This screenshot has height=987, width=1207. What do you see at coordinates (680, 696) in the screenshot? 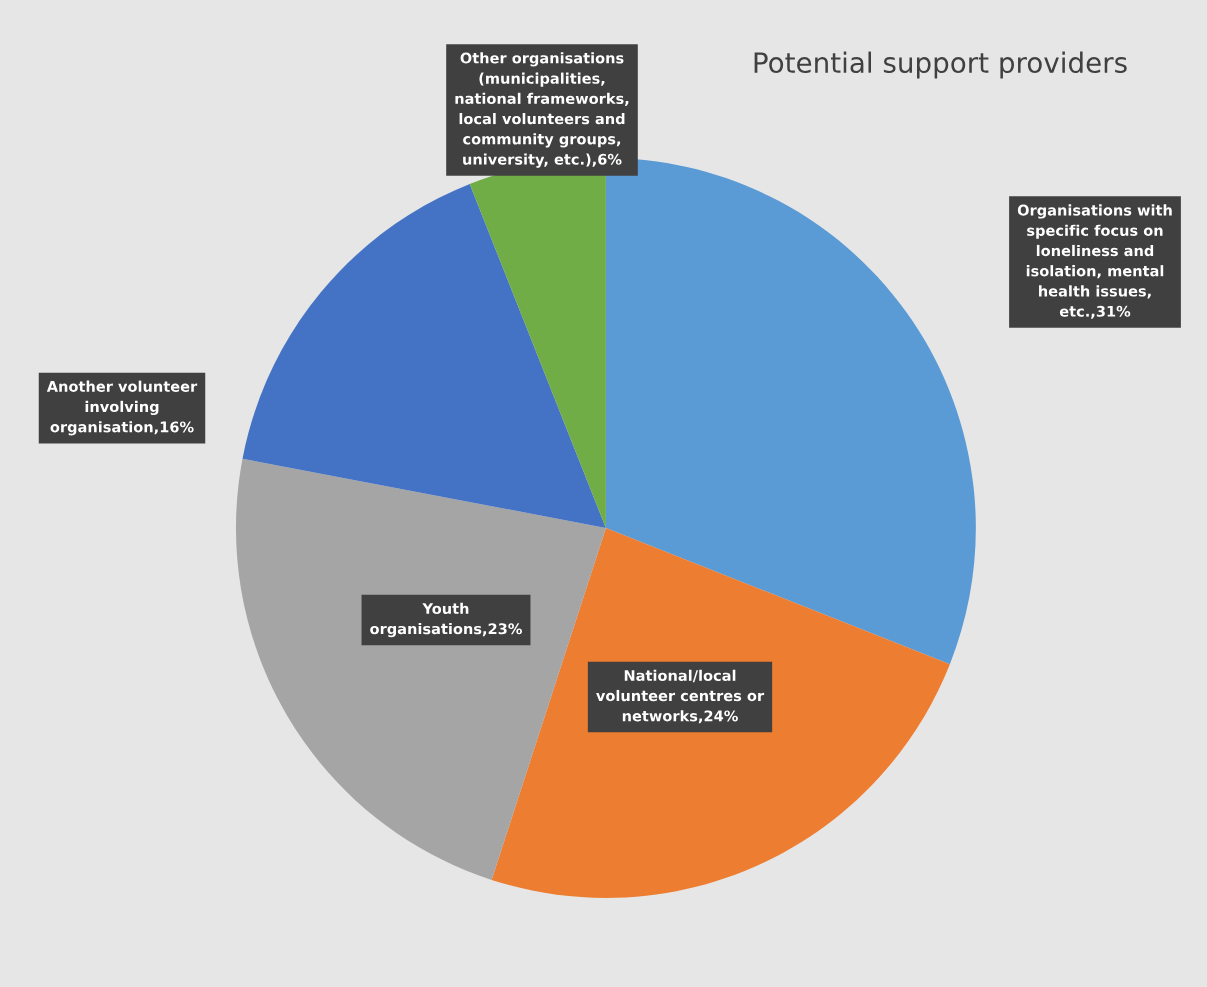
I see `slice-label: National/local volunteer centres or networks,24%` at bounding box center [680, 696].